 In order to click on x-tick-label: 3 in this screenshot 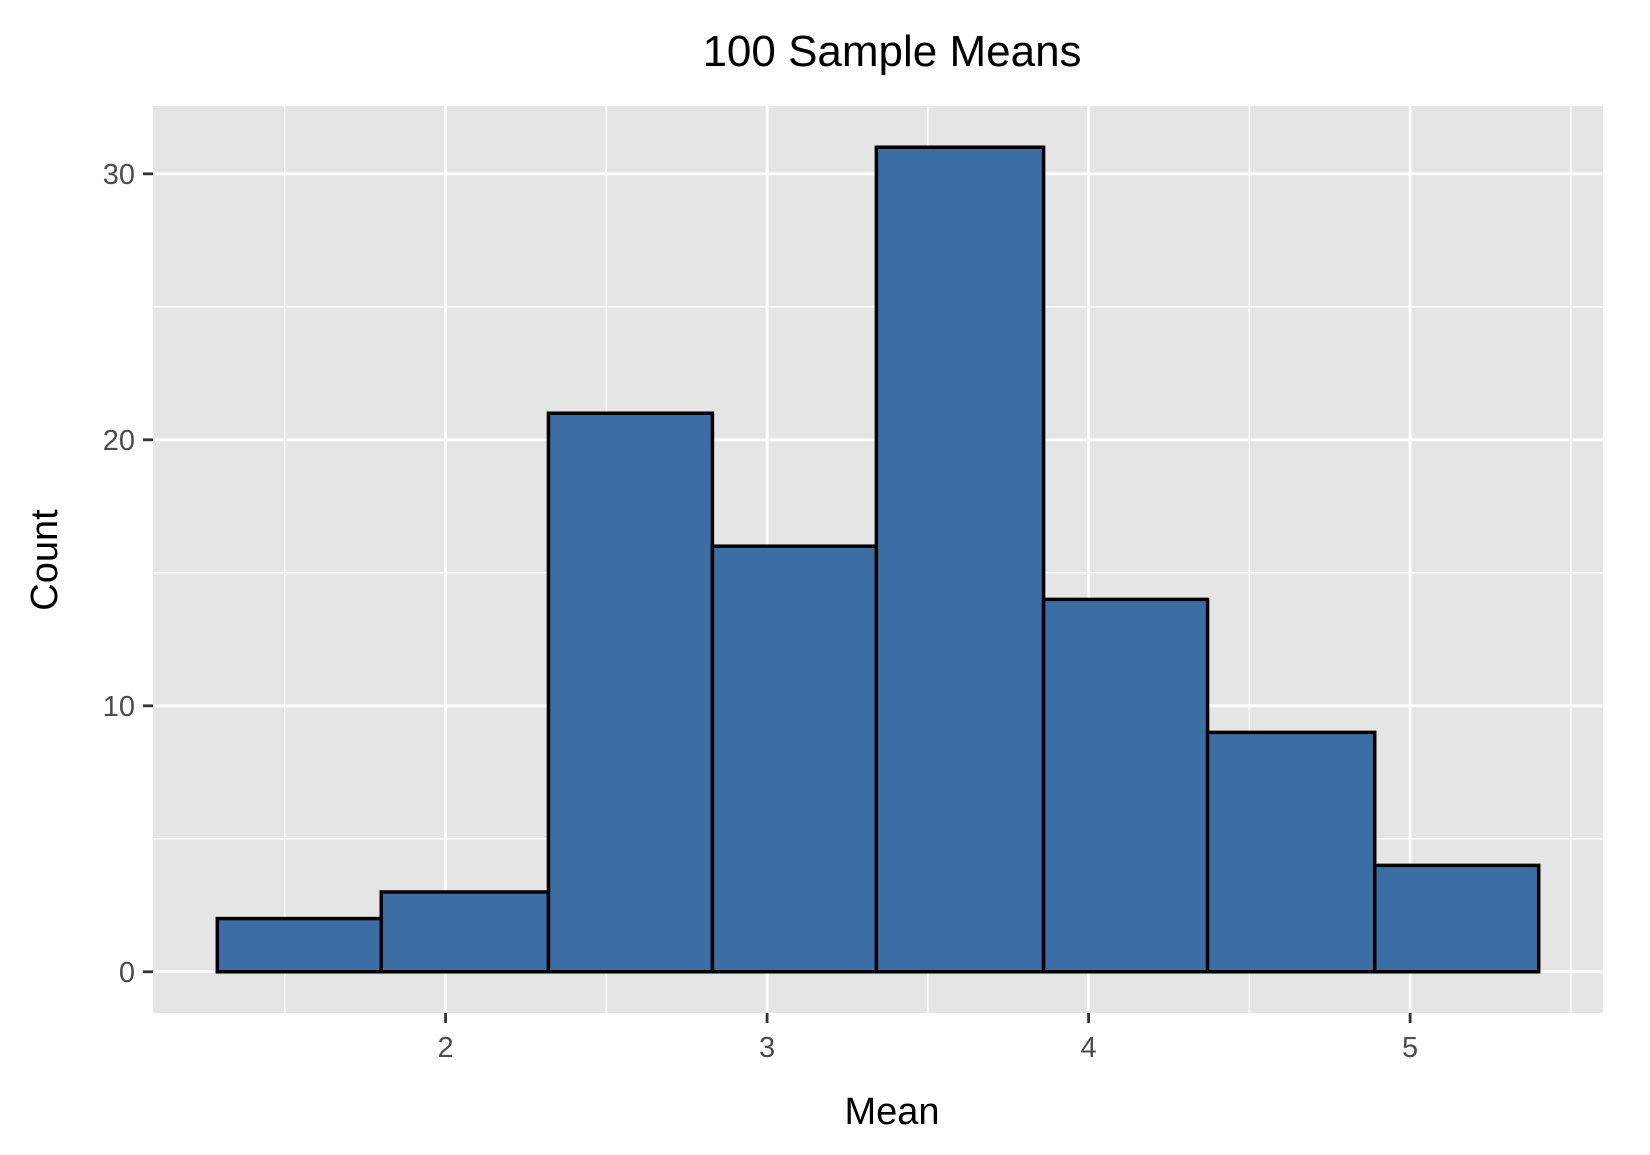, I will do `click(767, 1048)`.